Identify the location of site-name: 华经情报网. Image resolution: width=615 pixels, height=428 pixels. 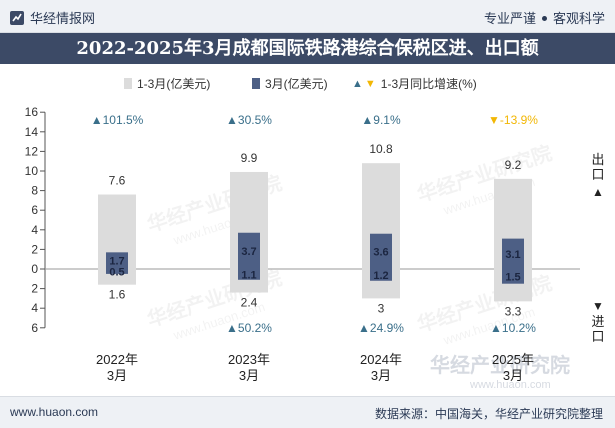
(63, 18).